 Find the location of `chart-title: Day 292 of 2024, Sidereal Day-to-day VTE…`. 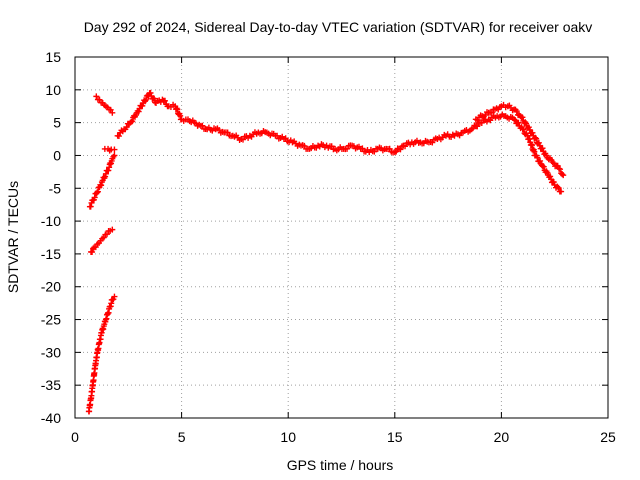

chart-title: Day 292 of 2024, Sidereal Day-to-day VTE… is located at coordinates (338, 27).